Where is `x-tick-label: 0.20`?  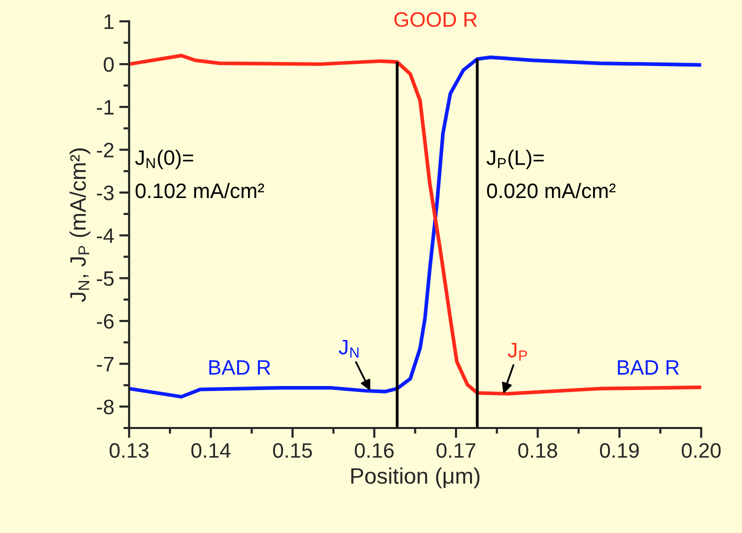
x-tick-label: 0.20 is located at coordinates (701, 450).